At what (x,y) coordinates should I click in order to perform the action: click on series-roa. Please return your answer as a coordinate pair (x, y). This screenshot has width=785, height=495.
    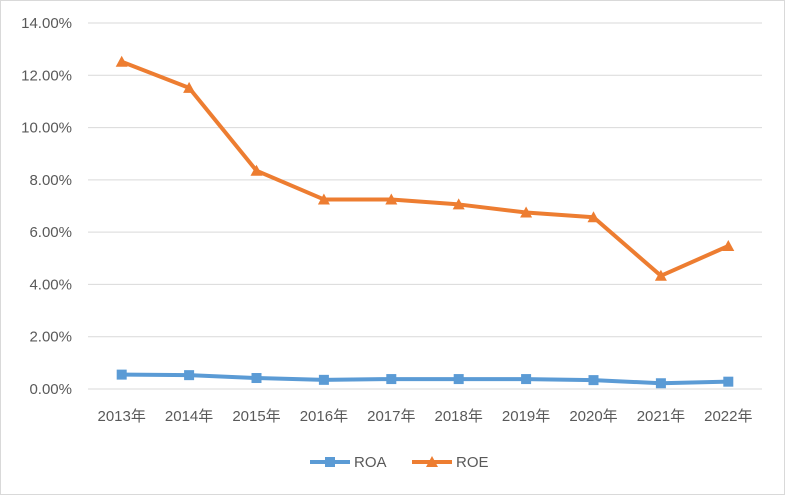
    Looking at the image, I should click on (425, 379).